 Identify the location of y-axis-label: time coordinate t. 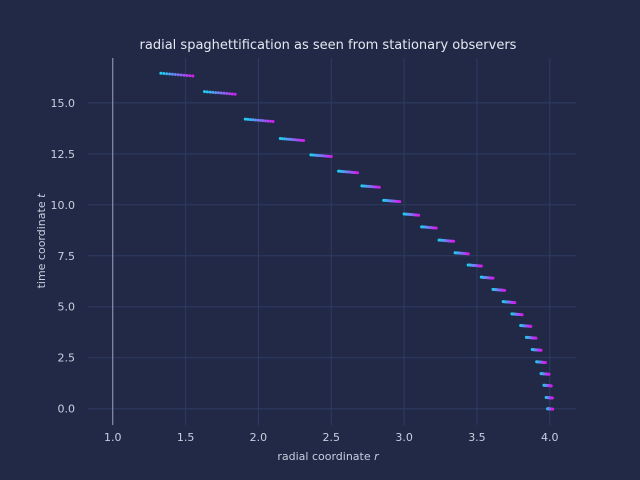
(41, 241).